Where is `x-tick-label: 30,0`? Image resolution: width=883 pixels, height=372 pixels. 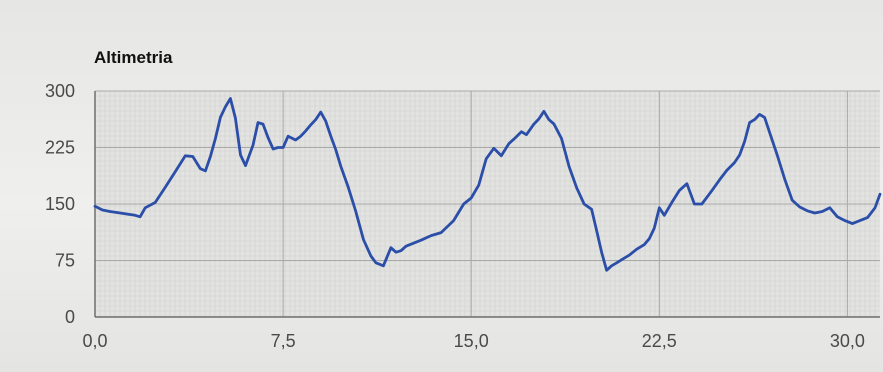
x-tick-label: 30,0 is located at coordinates (847, 341).